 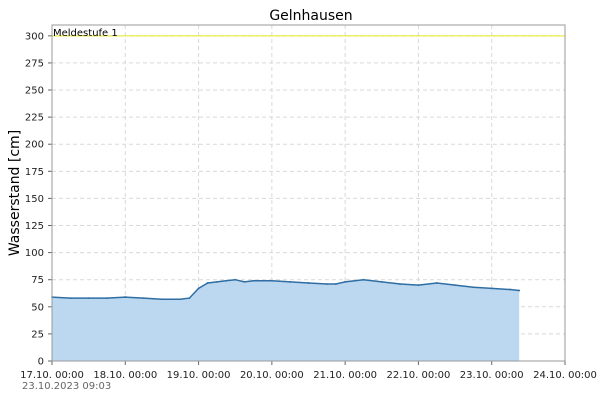 What do you see at coordinates (52, 375) in the screenshot?
I see `x-tick-label: 17.10. 00:00` at bounding box center [52, 375].